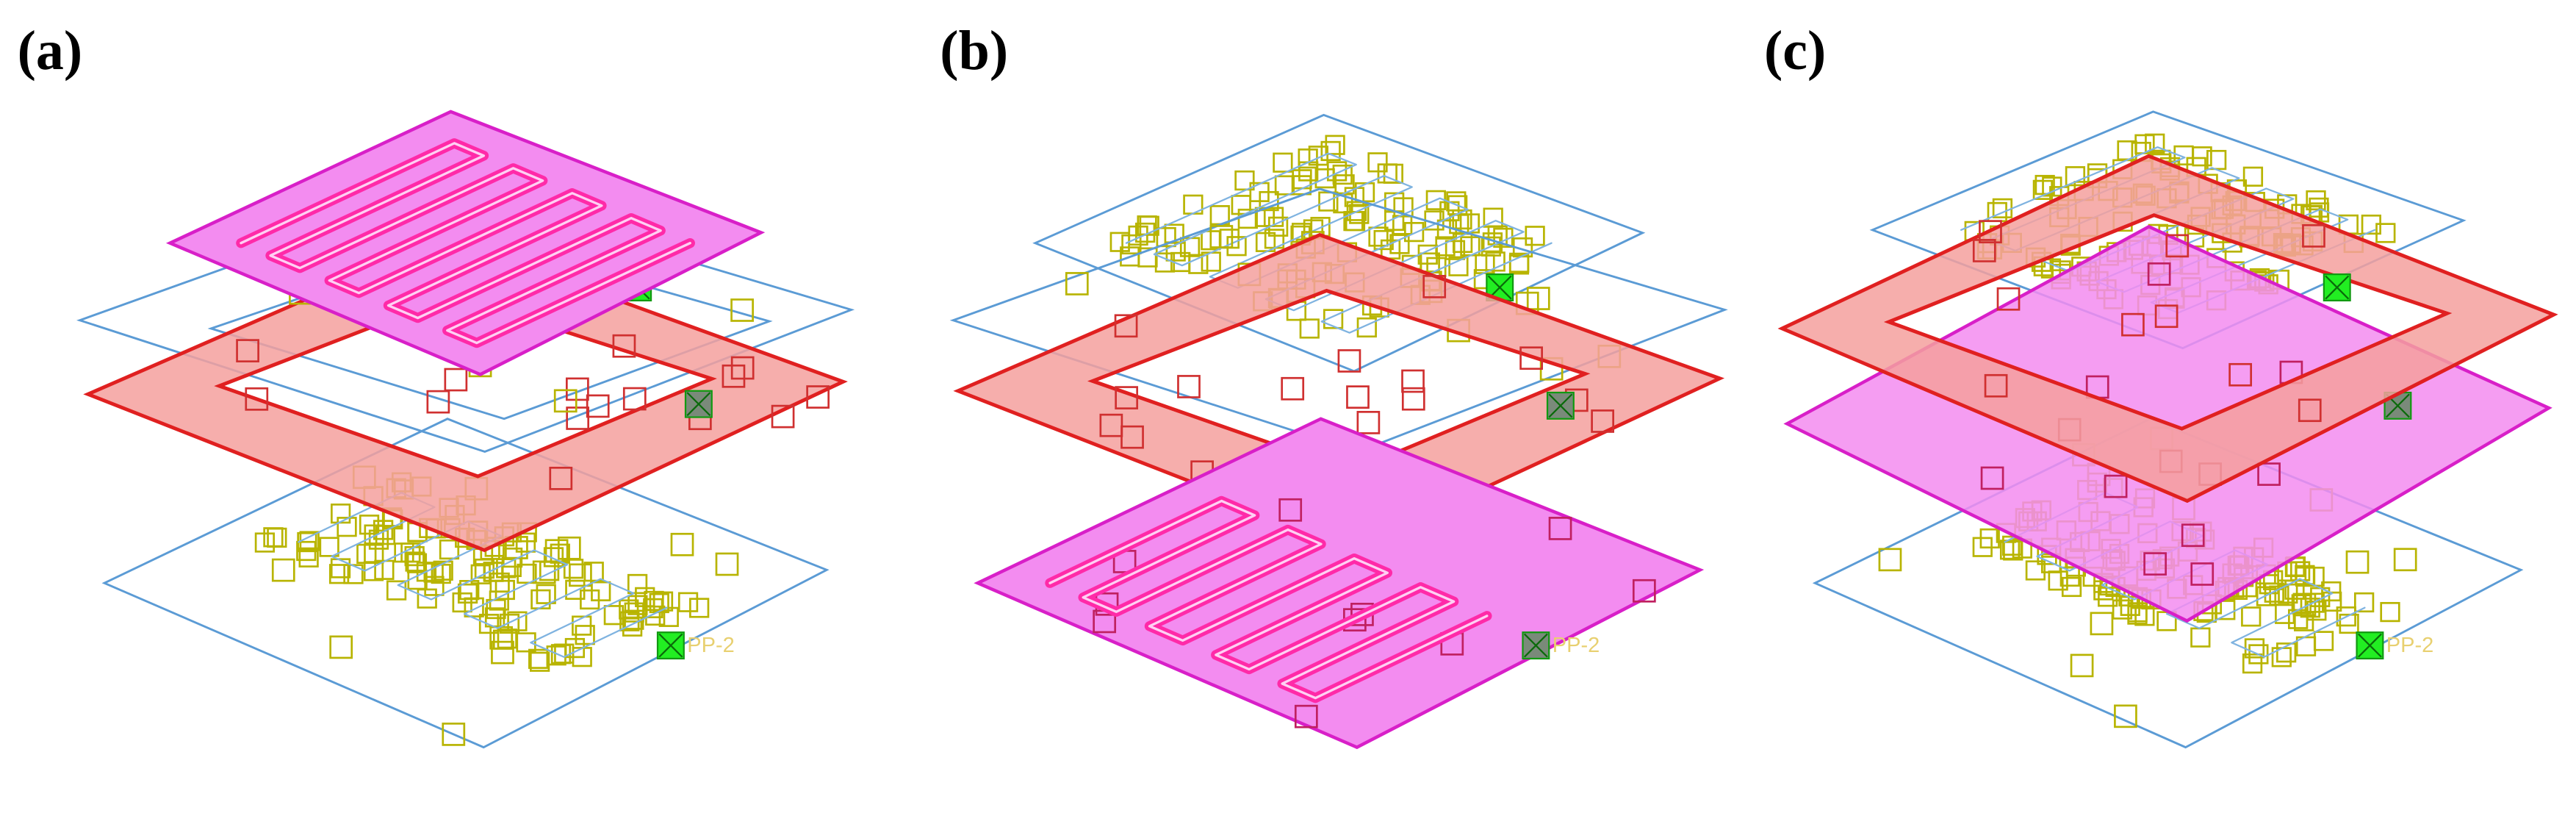  What do you see at coordinates (1339, 584) in the screenshot?
I see `layer-magenta` at bounding box center [1339, 584].